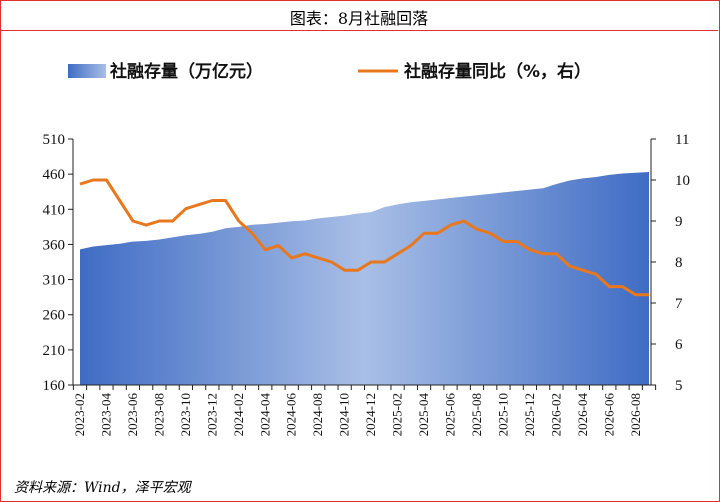 The height and width of the screenshot is (502, 720). Describe the element at coordinates (476, 414) in the screenshot. I see `x-tick-label: 2025-08` at that location.